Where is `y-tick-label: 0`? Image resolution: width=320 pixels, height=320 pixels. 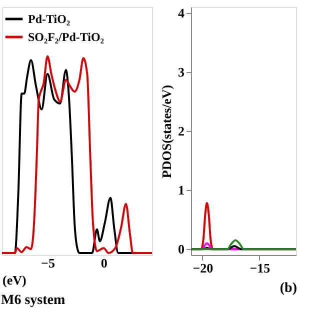 y-tick-label: 0 is located at coordinates (181, 249).